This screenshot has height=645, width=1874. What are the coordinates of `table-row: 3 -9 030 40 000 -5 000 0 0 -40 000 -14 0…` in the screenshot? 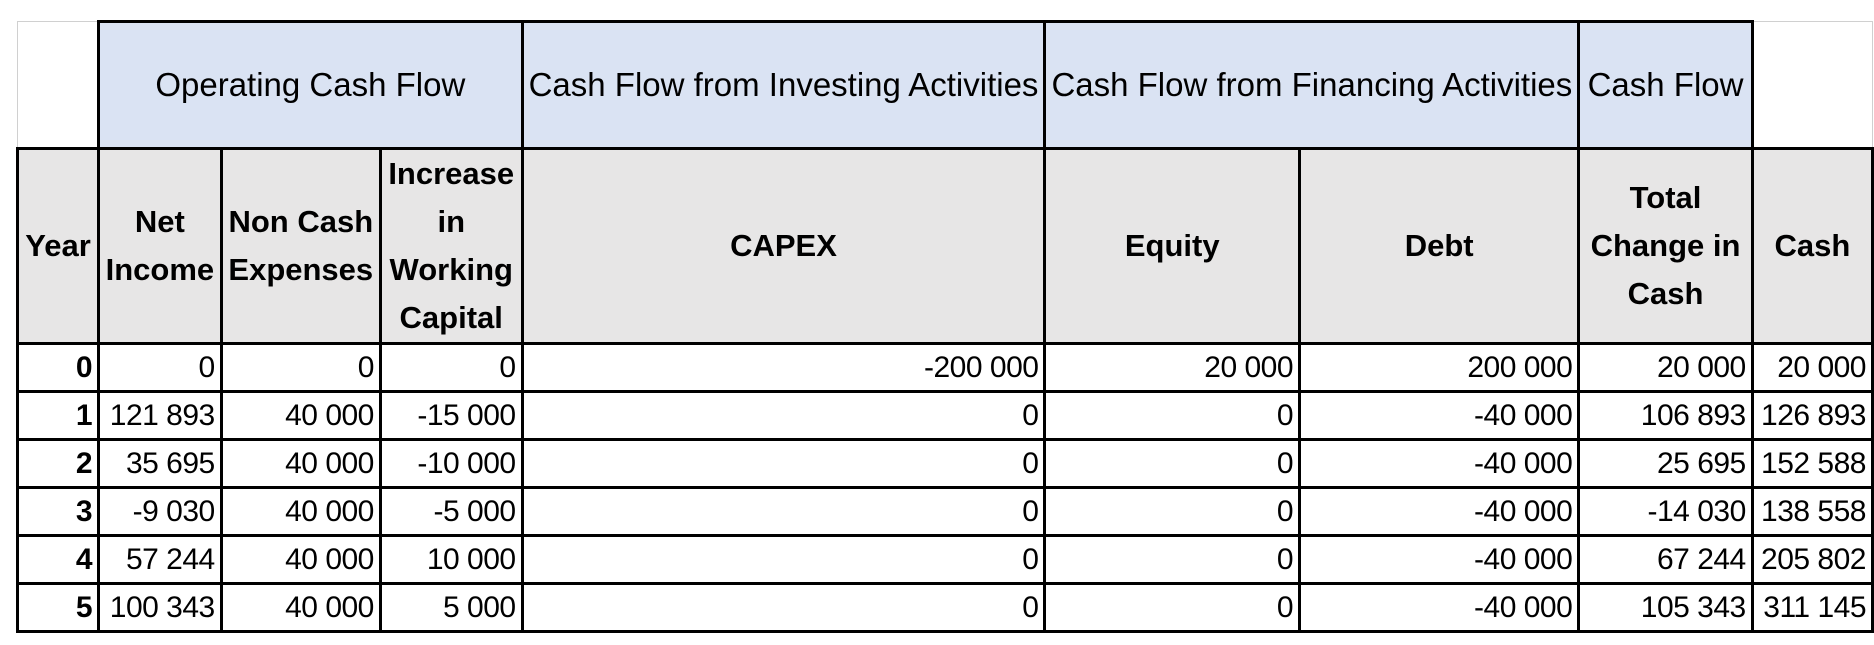 It's located at (944, 511).